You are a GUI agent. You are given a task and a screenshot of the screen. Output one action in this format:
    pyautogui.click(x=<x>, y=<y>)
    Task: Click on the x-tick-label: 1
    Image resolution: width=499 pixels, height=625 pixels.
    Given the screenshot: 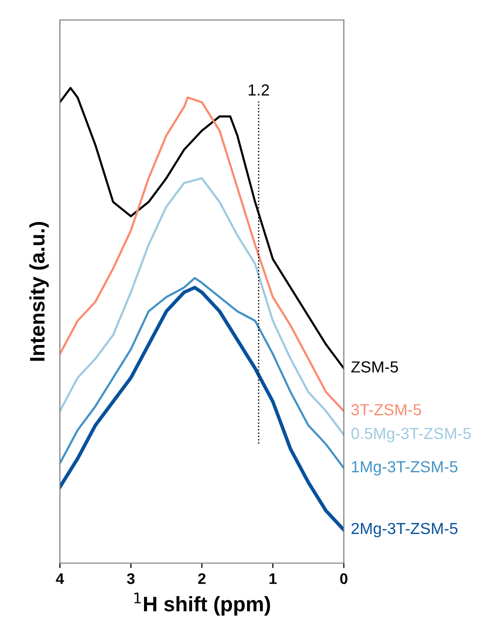 What is the action you would take?
    pyautogui.click(x=273, y=578)
    